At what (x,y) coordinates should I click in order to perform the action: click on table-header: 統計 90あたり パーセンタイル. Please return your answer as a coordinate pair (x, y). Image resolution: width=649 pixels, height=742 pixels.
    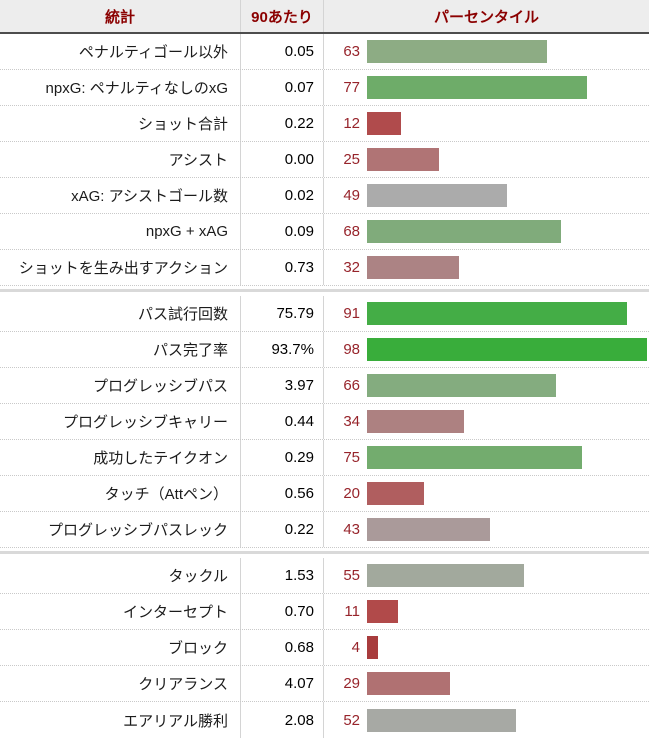
    Looking at the image, I should click on (324, 17).